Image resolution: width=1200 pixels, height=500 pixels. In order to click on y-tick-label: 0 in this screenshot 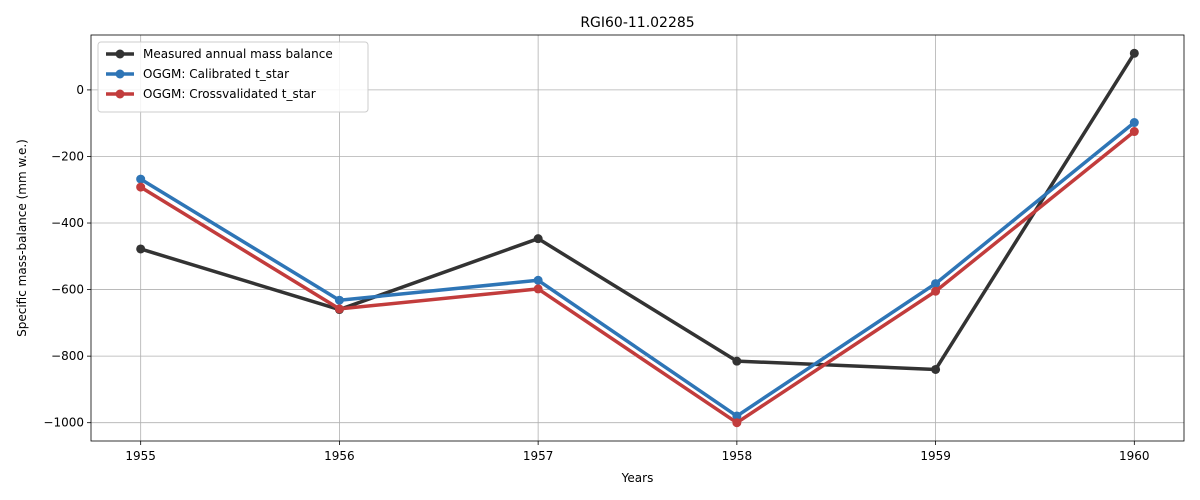, I will do `click(80, 90)`.